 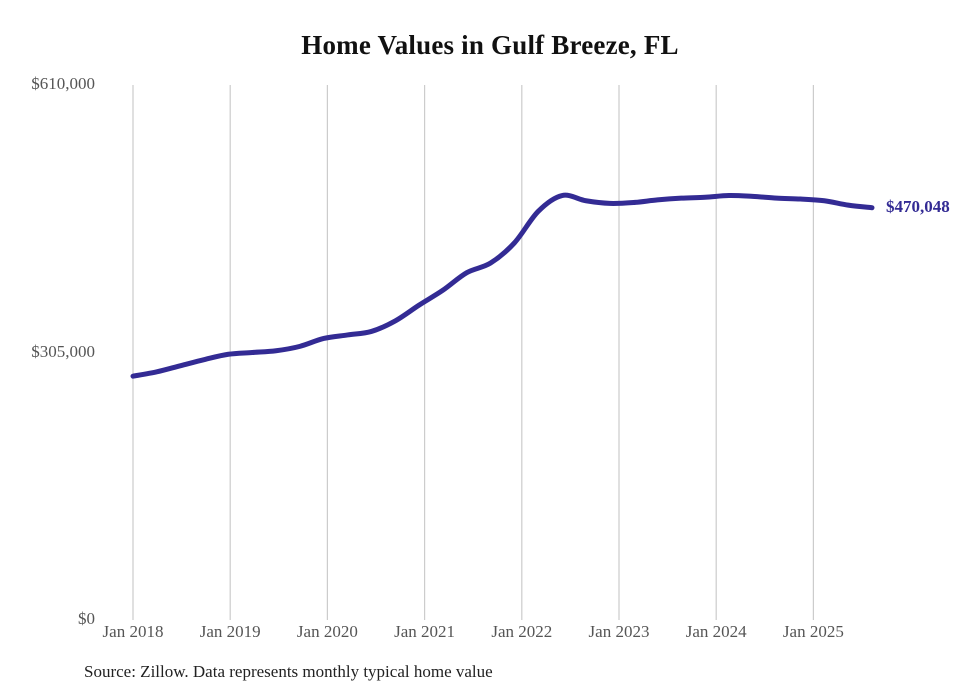 What do you see at coordinates (63, 83) in the screenshot?
I see `y-axis-tick-label: $610,000` at bounding box center [63, 83].